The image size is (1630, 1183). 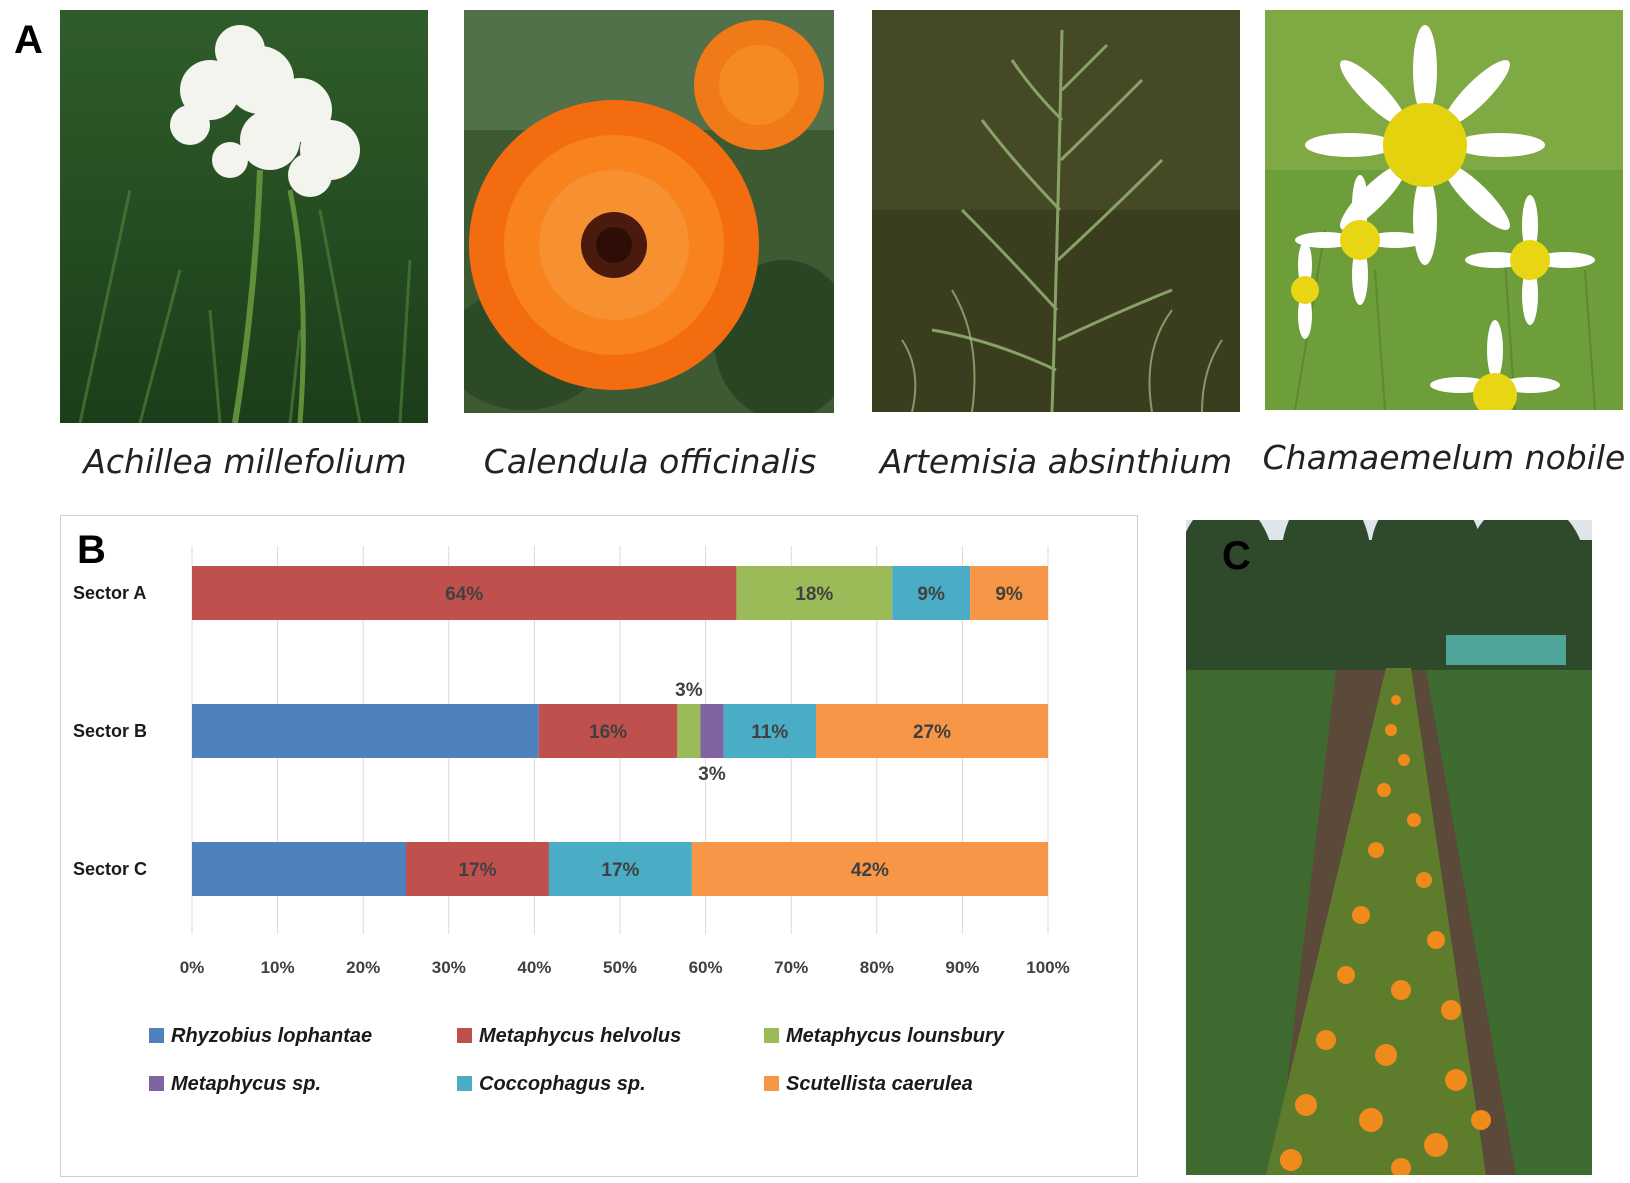 What do you see at coordinates (192, 967) in the screenshot?
I see `x-tick-label: 0%` at bounding box center [192, 967].